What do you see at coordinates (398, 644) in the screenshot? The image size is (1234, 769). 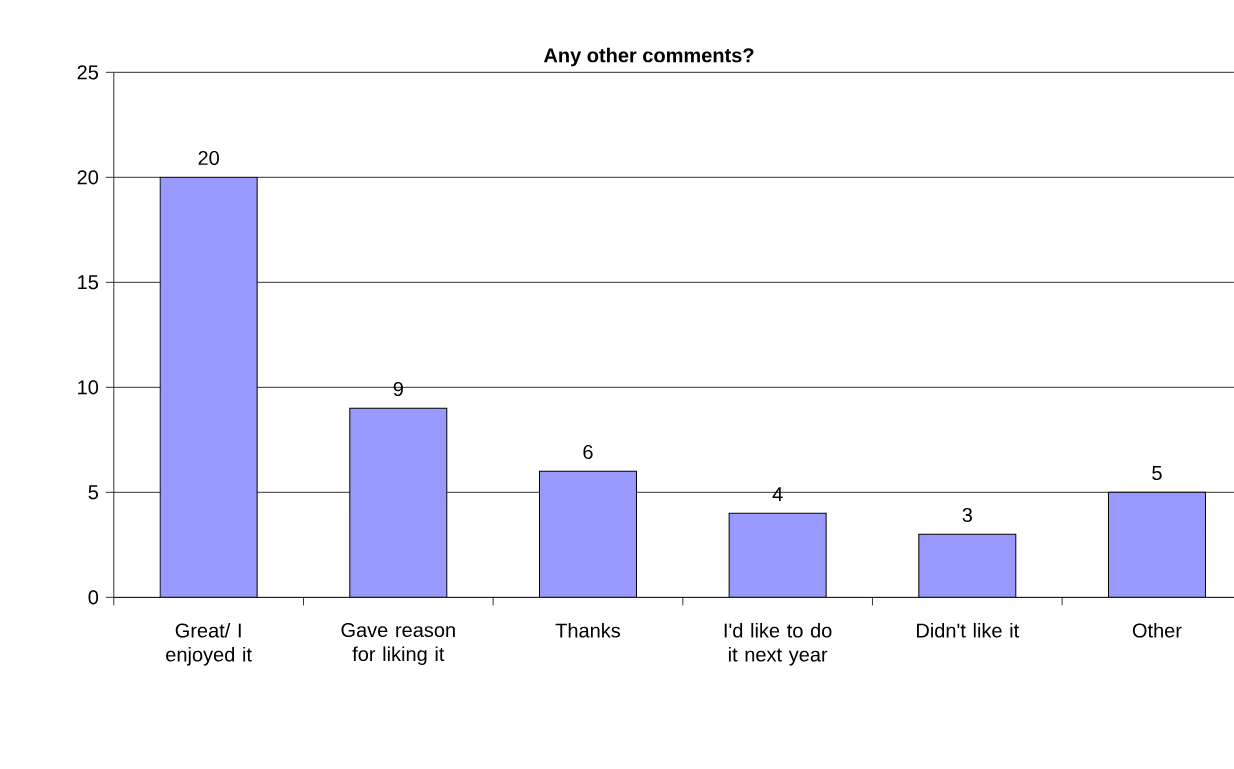 I see `x-tick-label: Gave reason for liking it` at bounding box center [398, 644].